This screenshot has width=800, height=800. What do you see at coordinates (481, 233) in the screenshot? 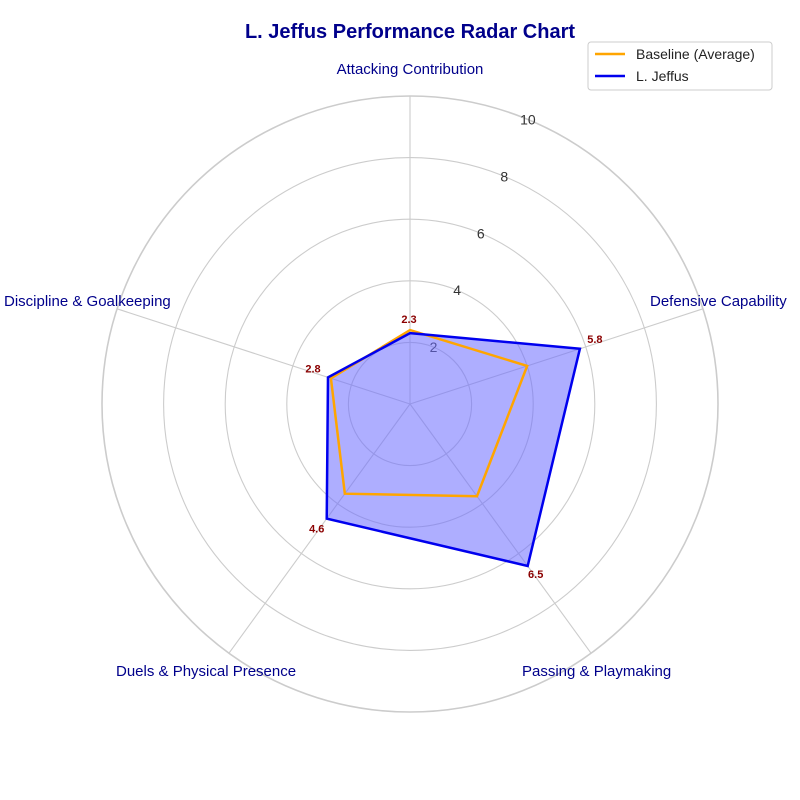
I see `radial-tick-label: 6` at bounding box center [481, 233].